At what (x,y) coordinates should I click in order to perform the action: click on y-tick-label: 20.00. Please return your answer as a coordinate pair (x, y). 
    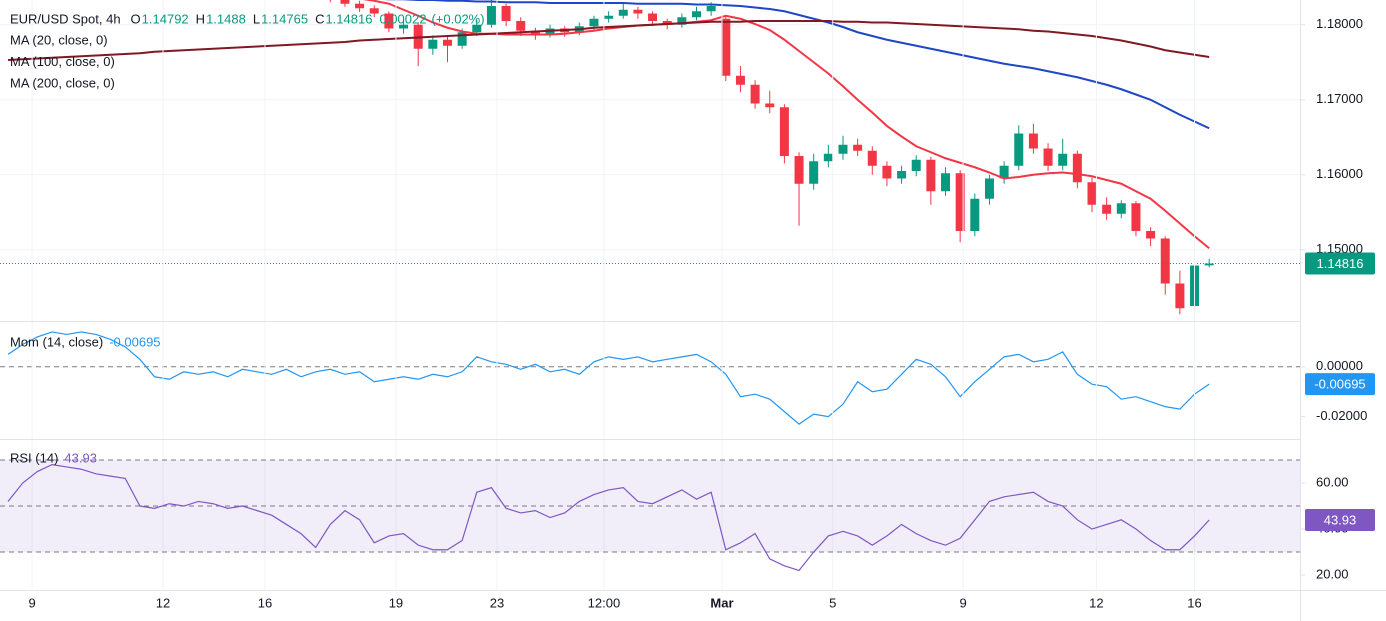
    Looking at the image, I should click on (1332, 573).